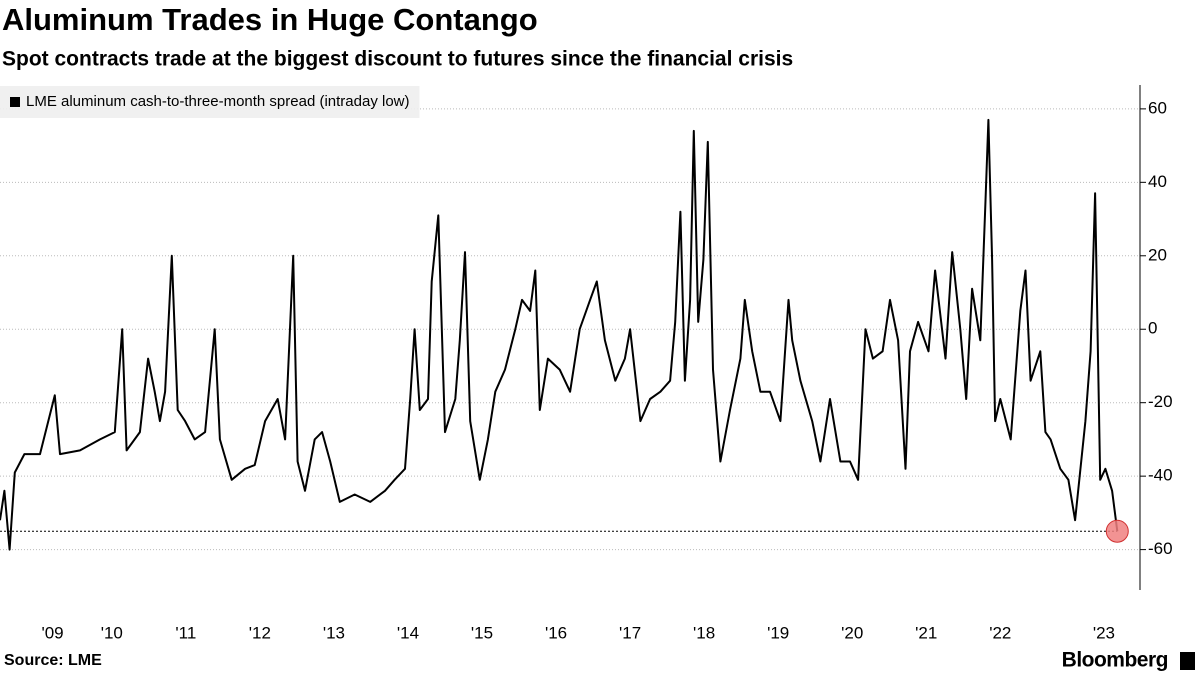  What do you see at coordinates (852, 632) in the screenshot?
I see `x-tick-label: '20` at bounding box center [852, 632].